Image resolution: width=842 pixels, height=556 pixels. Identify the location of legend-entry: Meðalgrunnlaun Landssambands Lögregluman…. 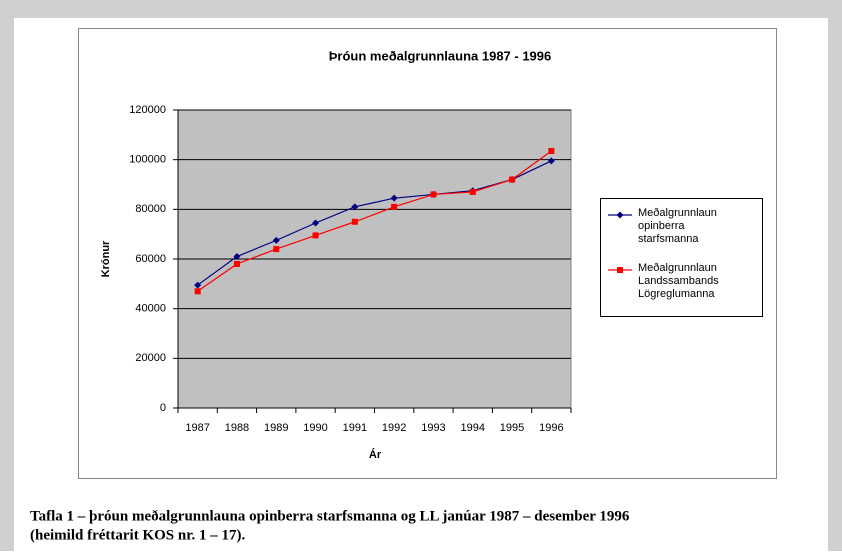
(678, 281).